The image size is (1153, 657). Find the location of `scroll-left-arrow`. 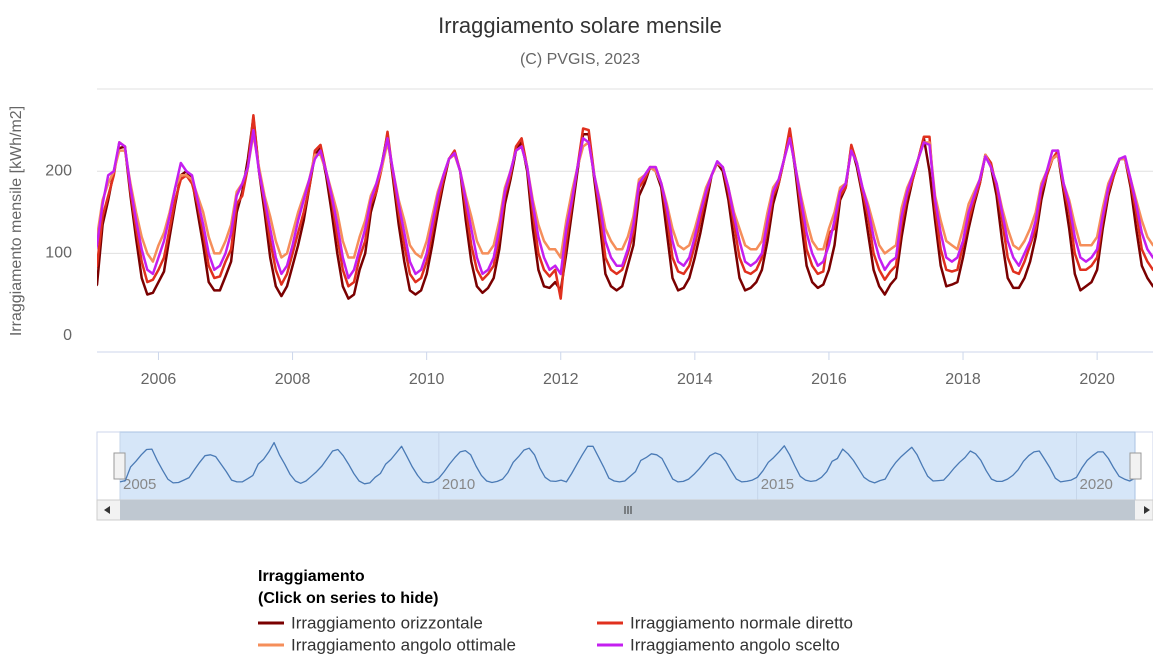

scroll-left-arrow is located at coordinates (107, 510).